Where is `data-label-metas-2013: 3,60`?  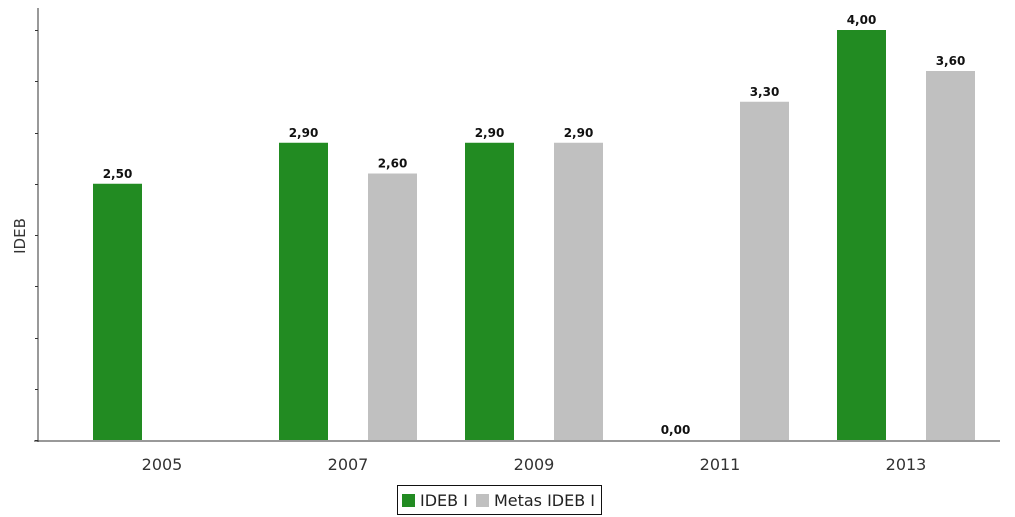 data-label-metas-2013: 3,60 is located at coordinates (951, 61).